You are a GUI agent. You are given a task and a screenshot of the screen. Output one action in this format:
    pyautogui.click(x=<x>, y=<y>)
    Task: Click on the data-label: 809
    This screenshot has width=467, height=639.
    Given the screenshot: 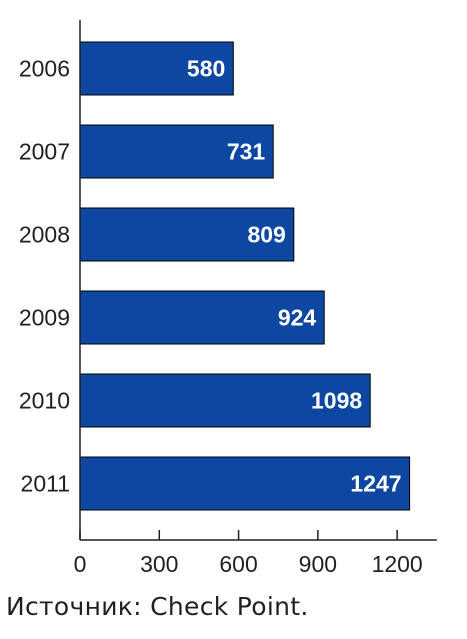 What is the action you would take?
    pyautogui.click(x=266, y=235)
    